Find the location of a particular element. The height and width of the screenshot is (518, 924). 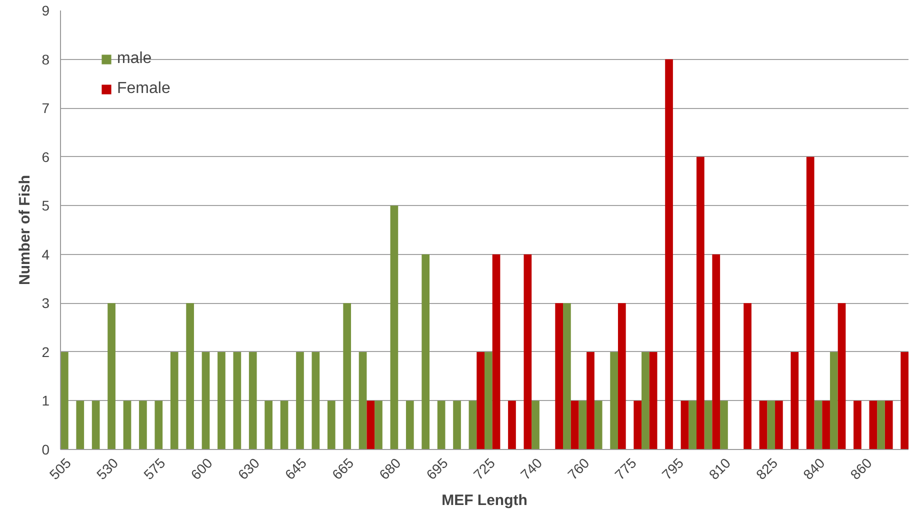

y-axis-title: Number of Fish is located at coordinates (25, 229).